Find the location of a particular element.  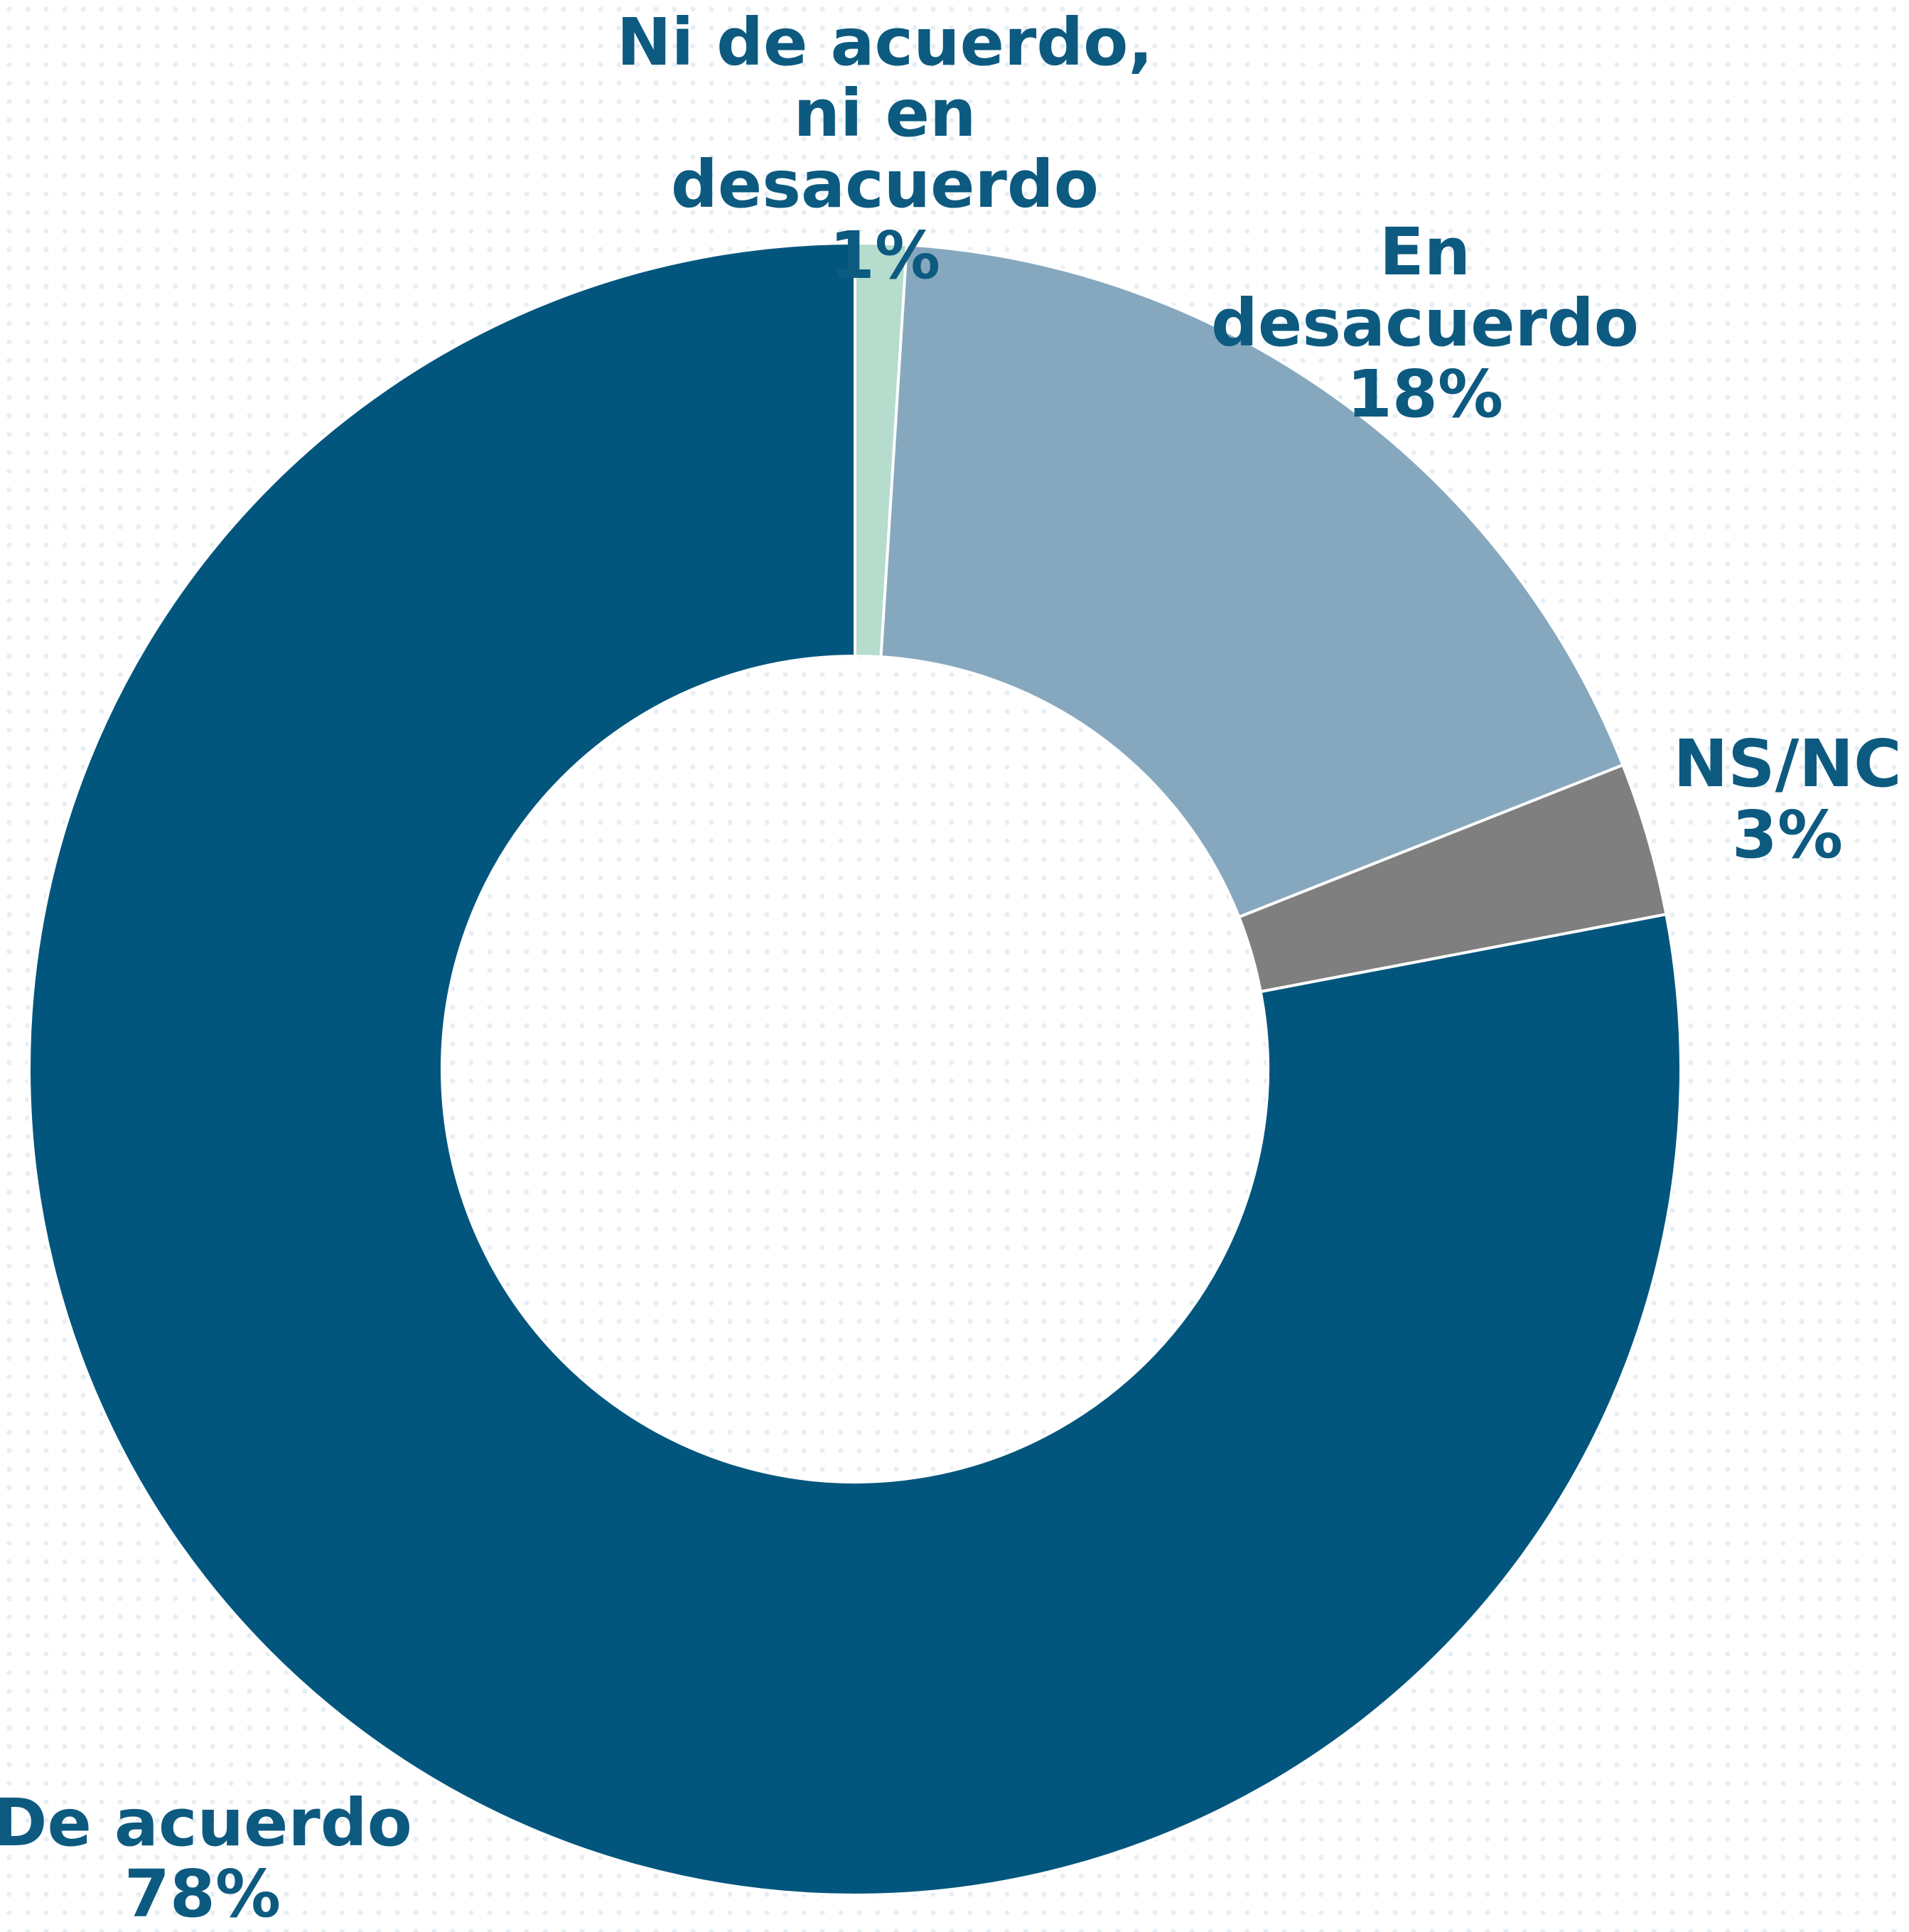

segment-label: Ni de acuerdo, ni en desacuerdo 1% is located at coordinates (885, 149).